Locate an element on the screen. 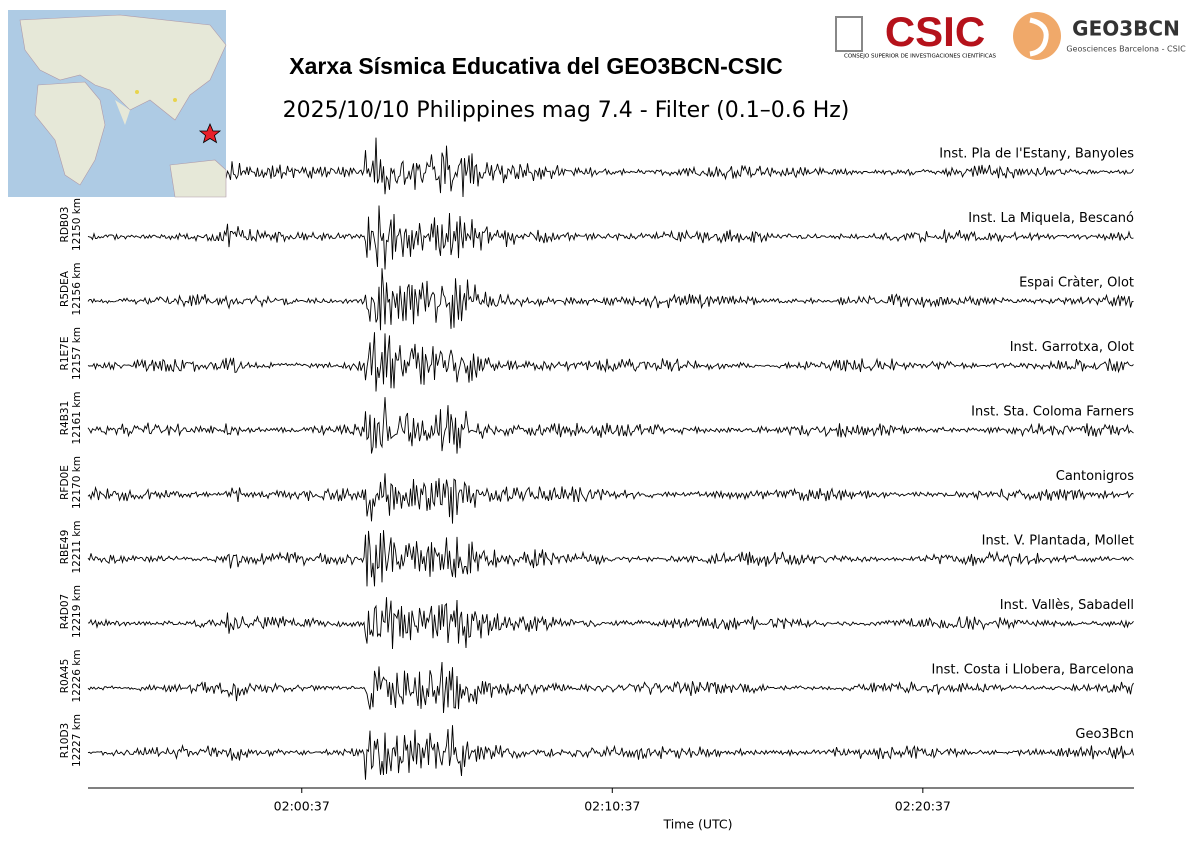 The height and width of the screenshot is (849, 1200). chart-title: Xarxa Sísmica Educativa del GEO3BCN-CSIC is located at coordinates (535, 66).